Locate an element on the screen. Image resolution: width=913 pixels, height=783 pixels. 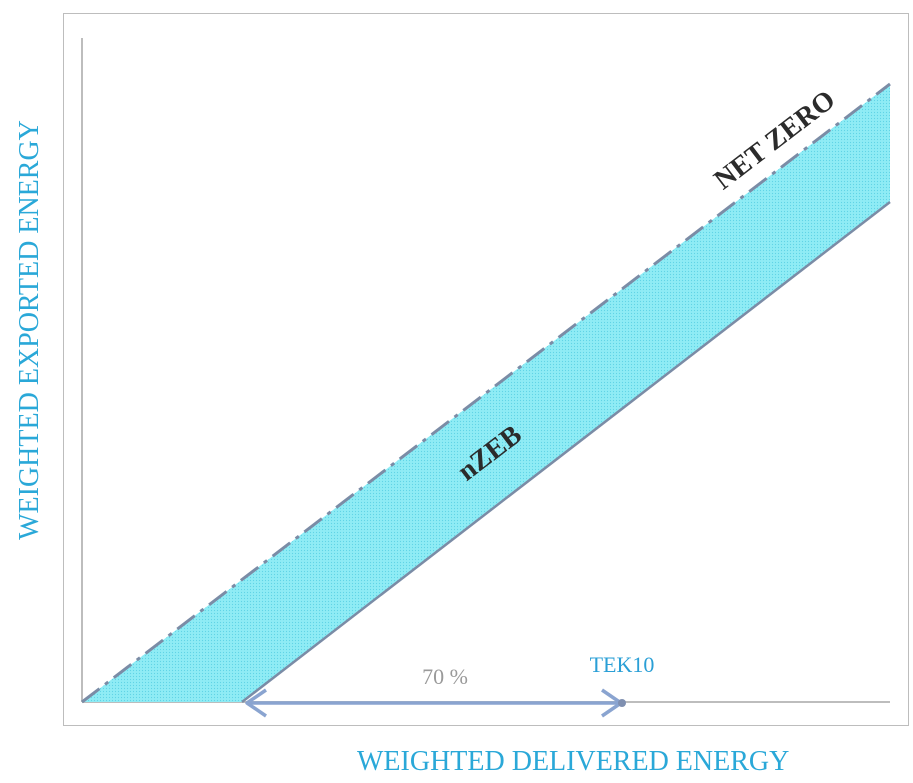
percent-label: 70 % is located at coordinates (445, 676).